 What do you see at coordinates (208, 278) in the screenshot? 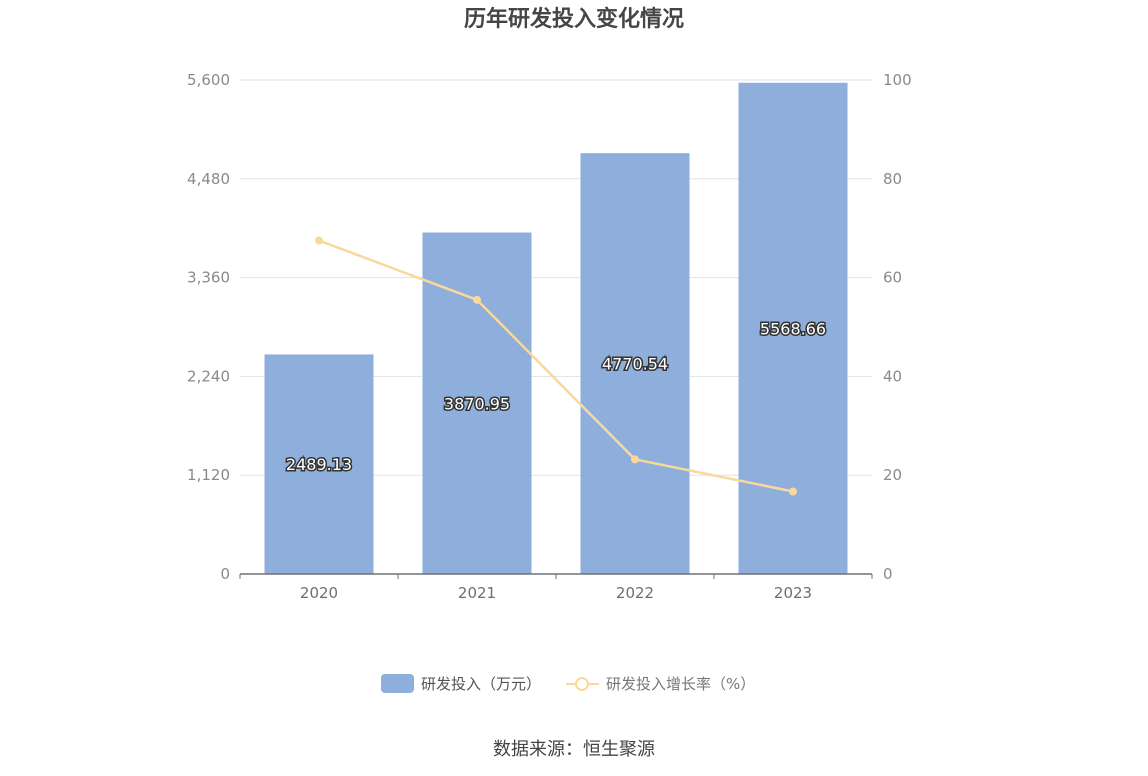
I see `left-y-tick-label: 3,360` at bounding box center [208, 278].